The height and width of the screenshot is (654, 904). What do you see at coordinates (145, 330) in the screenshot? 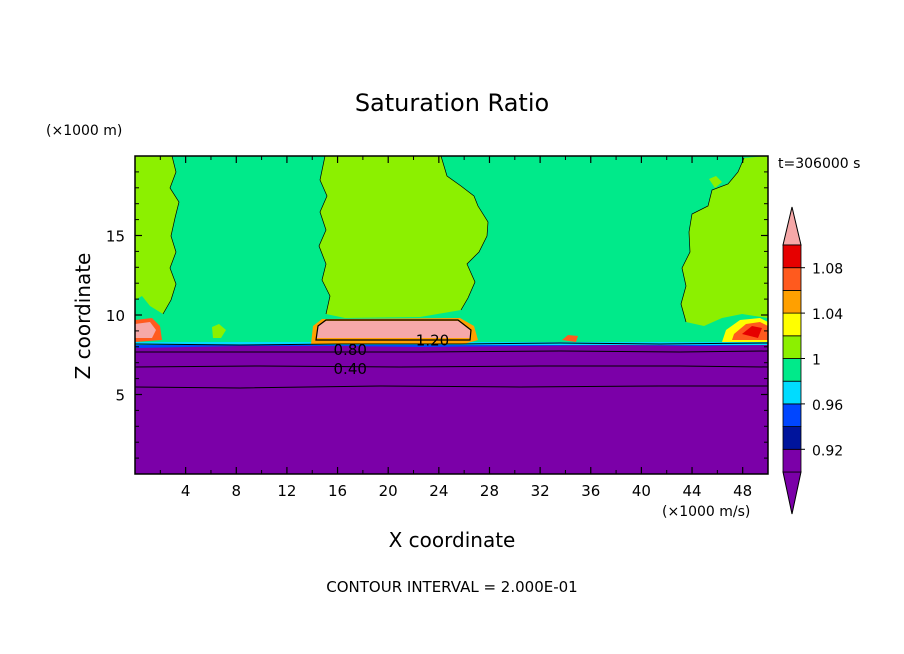
I see `region-left-edge-pink` at bounding box center [145, 330].